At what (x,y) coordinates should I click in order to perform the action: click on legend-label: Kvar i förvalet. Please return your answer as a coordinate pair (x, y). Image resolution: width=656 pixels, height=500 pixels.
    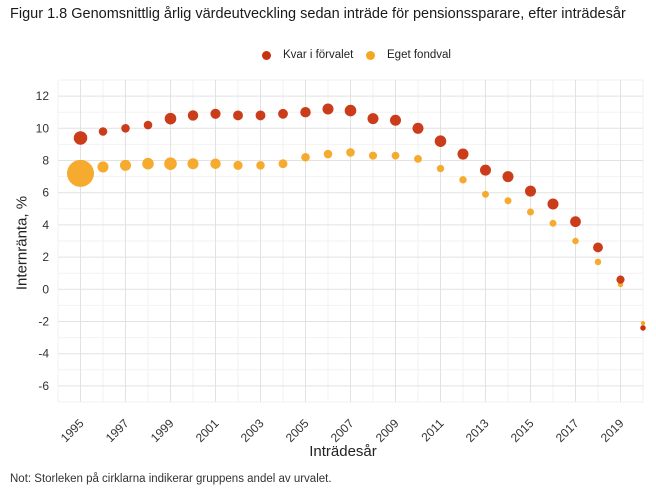
    Looking at the image, I should click on (318, 55).